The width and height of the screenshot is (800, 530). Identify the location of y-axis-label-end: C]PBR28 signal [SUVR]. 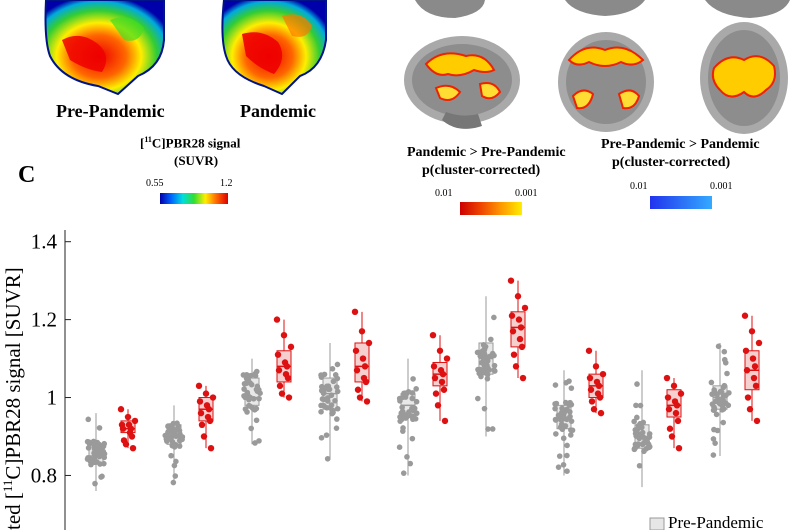
(13, 373).